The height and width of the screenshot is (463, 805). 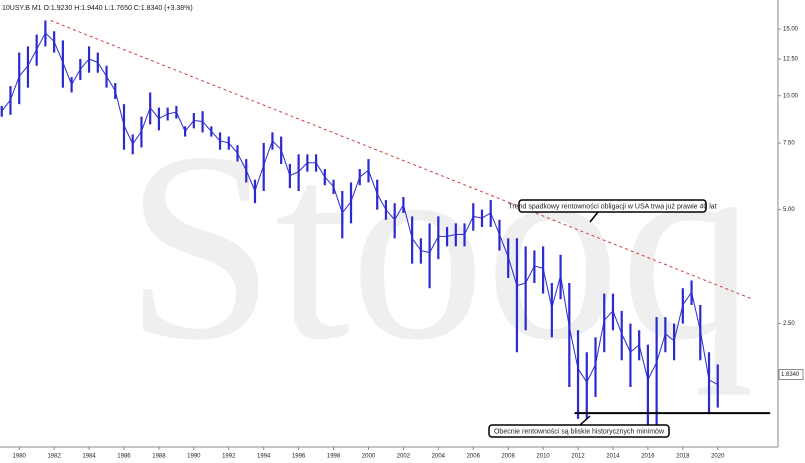 I want to click on x-tick-label: 1992, so click(x=229, y=457).